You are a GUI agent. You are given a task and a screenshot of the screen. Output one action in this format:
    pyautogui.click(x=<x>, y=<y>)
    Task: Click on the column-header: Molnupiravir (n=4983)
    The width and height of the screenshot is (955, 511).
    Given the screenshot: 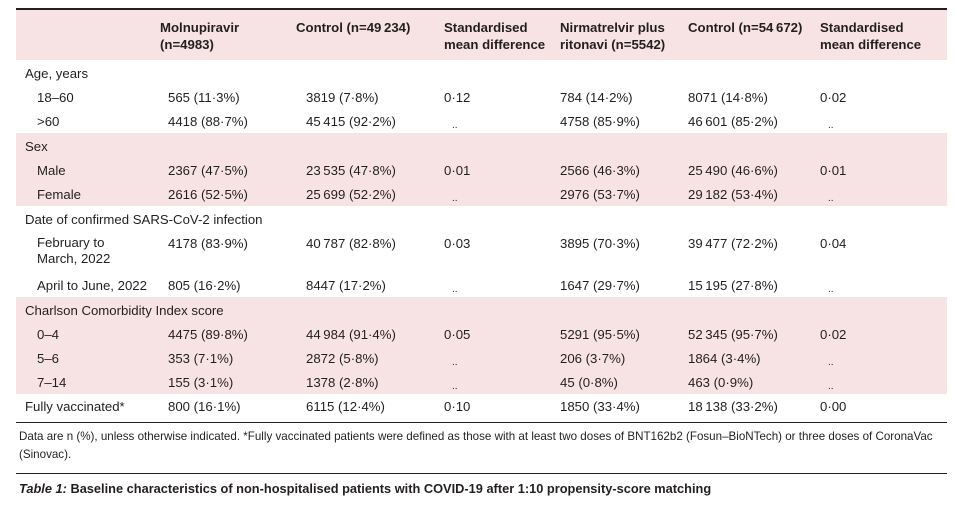 What is the action you would take?
    pyautogui.click(x=200, y=36)
    